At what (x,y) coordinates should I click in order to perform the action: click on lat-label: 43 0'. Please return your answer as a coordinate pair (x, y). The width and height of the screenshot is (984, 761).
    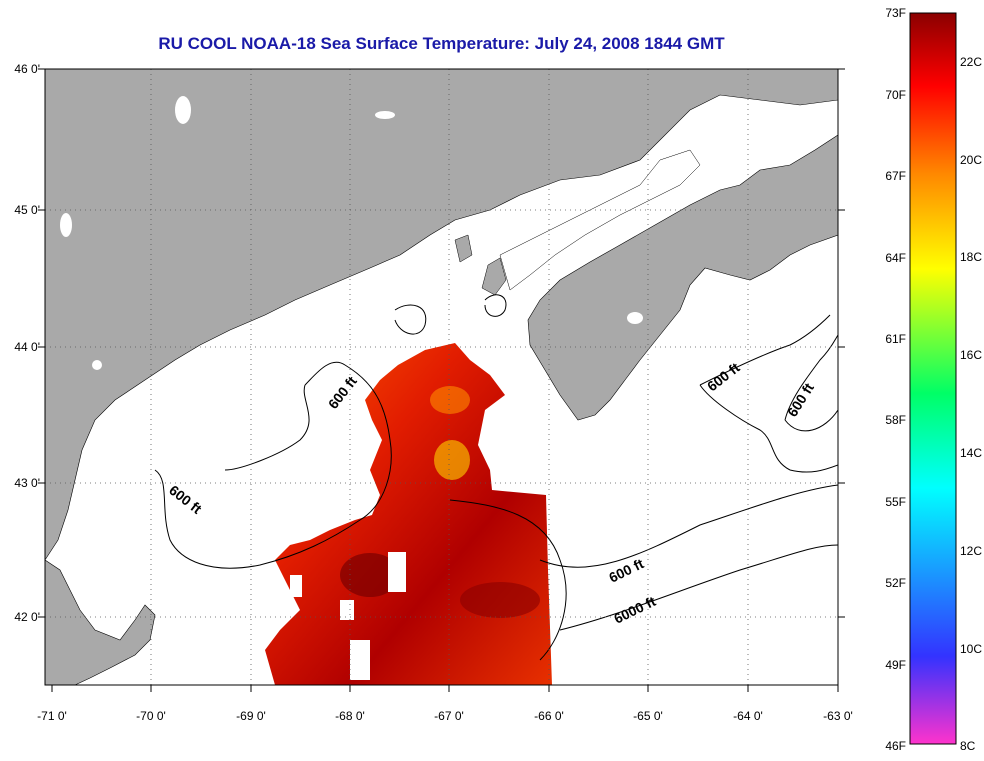
    Looking at the image, I should click on (27, 483).